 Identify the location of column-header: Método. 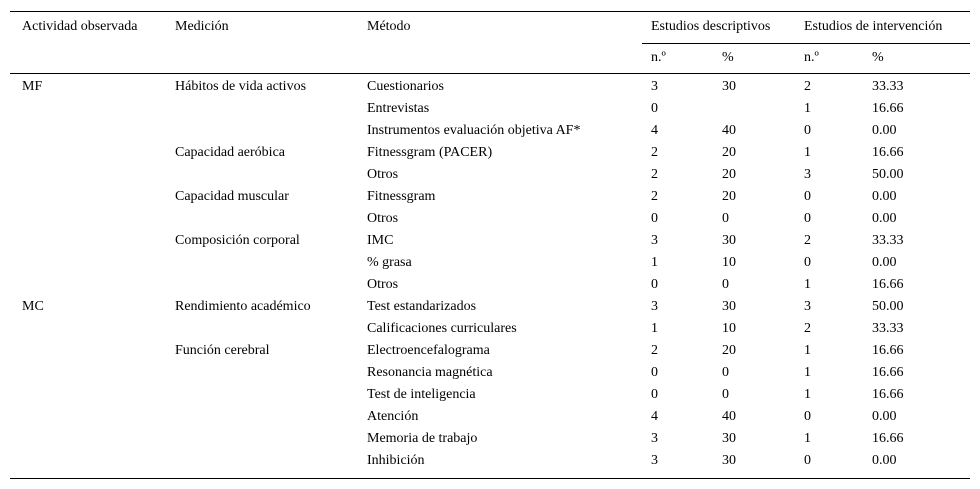
(389, 26).